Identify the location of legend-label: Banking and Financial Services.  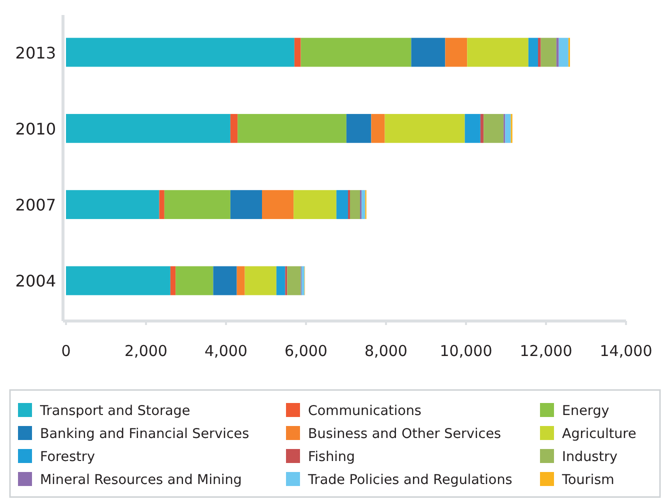
(145, 434).